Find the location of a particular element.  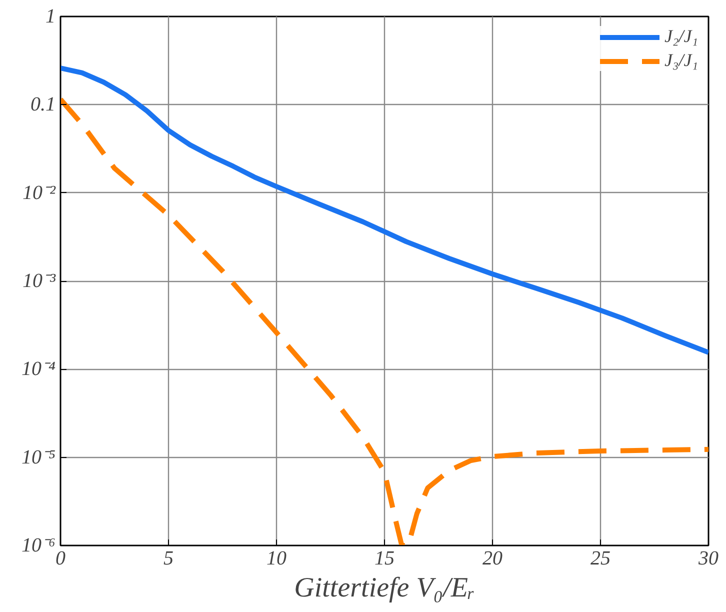

x-tick-label: 15 is located at coordinates (384, 559).